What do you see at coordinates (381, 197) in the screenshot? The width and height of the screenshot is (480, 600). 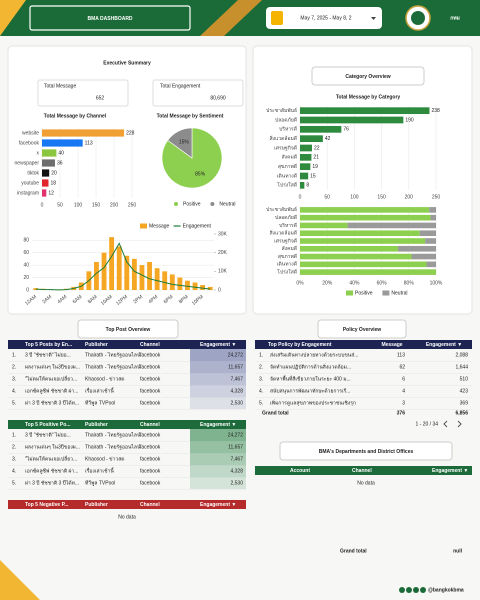 I see `x-tick-label: 150` at bounding box center [381, 197].